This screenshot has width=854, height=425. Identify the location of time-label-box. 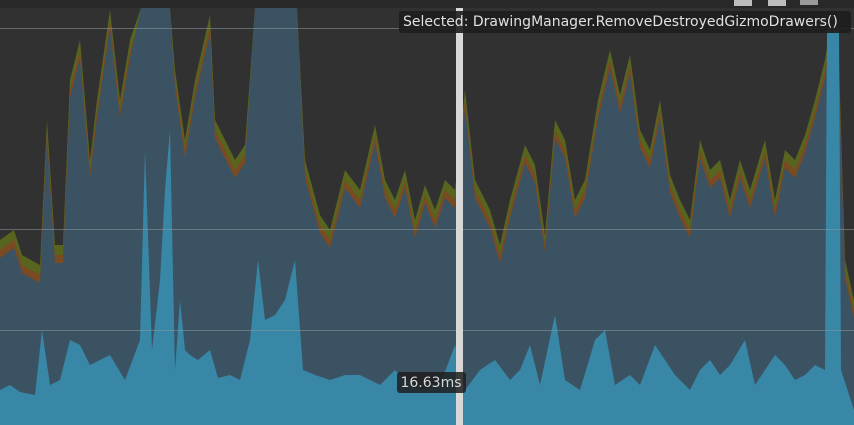
(431, 382).